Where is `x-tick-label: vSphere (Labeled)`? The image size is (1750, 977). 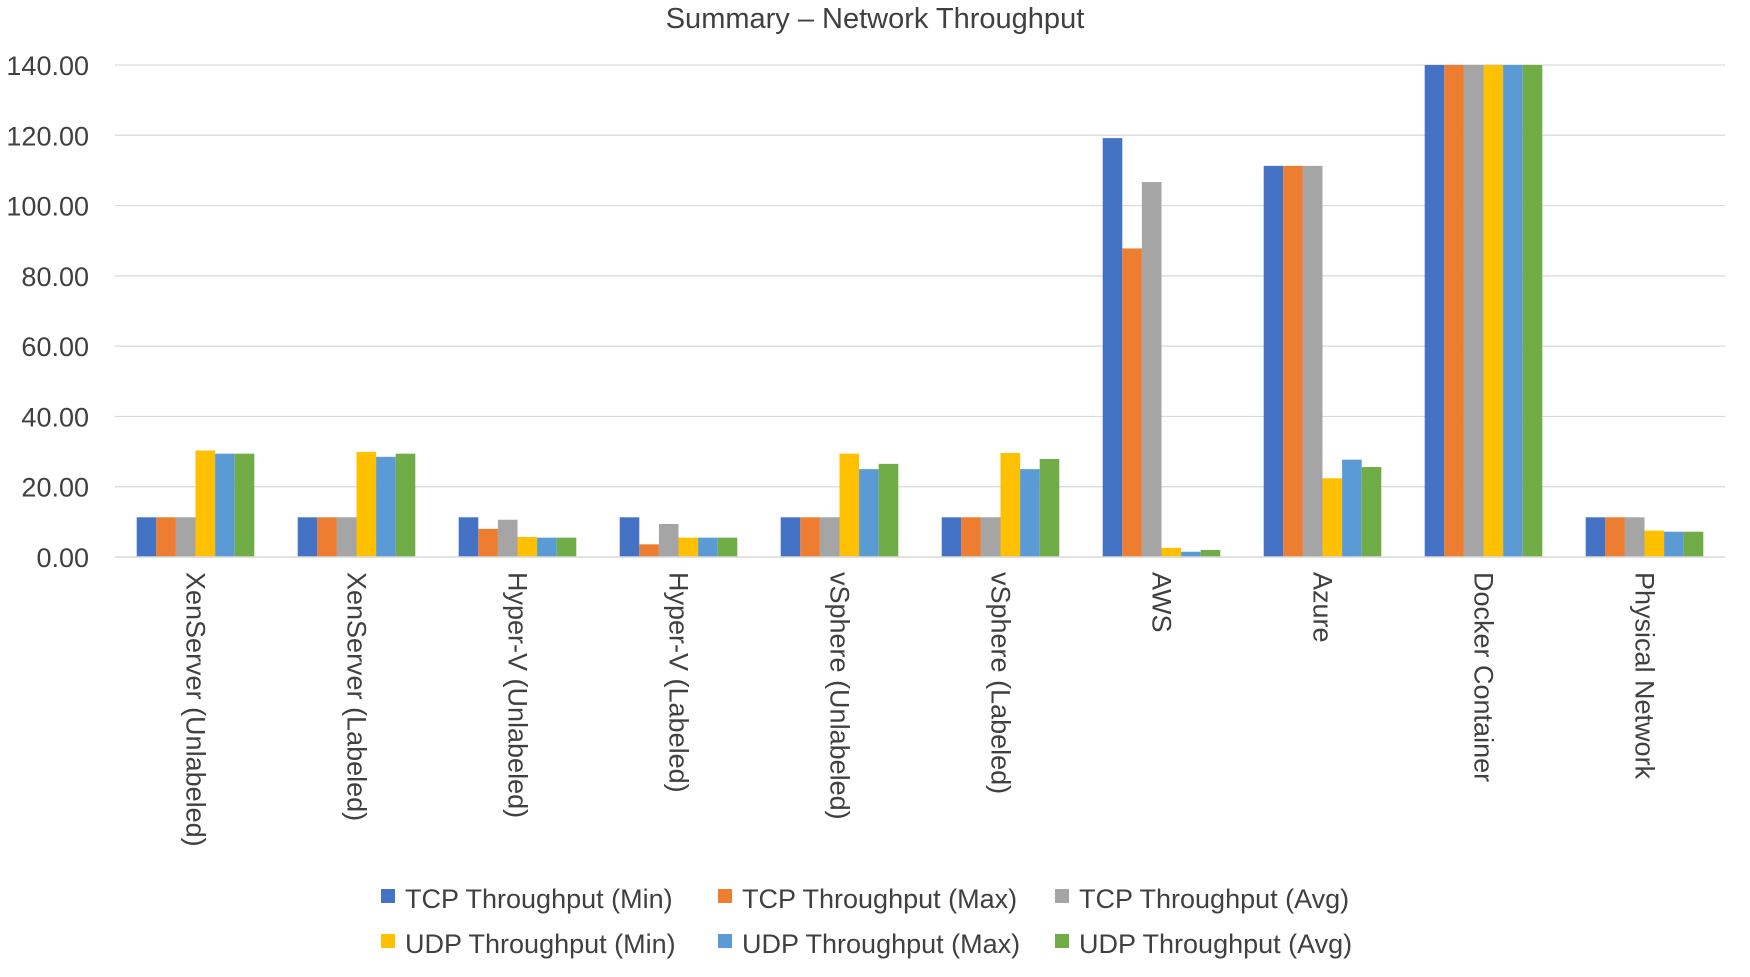
x-tick-label: vSphere (Labeled) is located at coordinates (1001, 683).